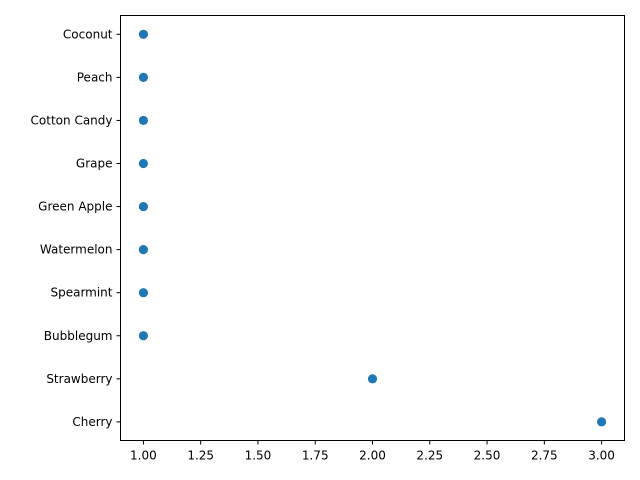  What do you see at coordinates (200, 456) in the screenshot?
I see `x-tick-label: 1.25` at bounding box center [200, 456].